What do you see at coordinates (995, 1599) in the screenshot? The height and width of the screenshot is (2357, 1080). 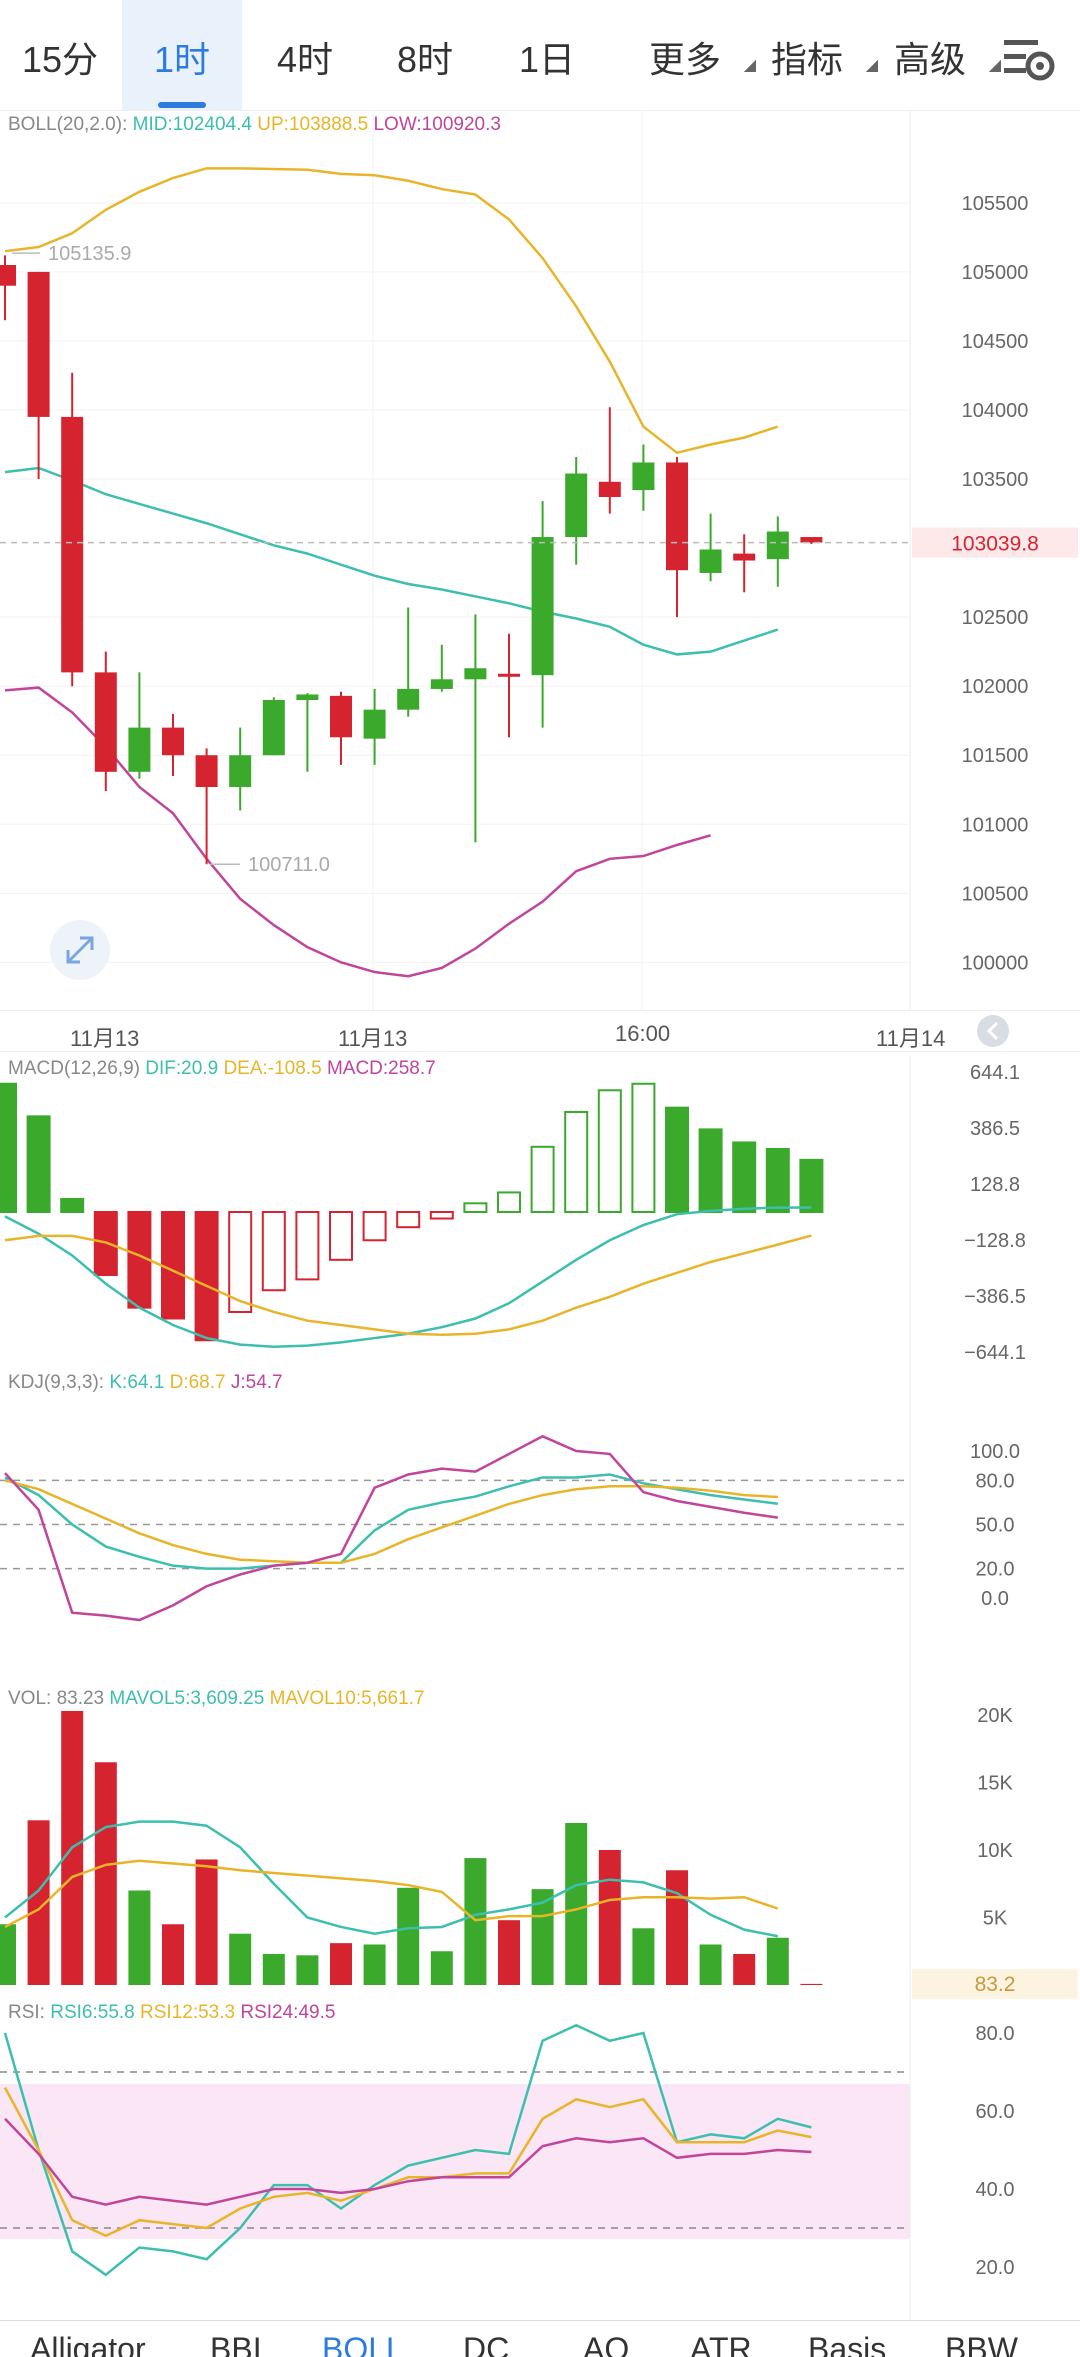 I see `kdj-tick-label: 0.0` at bounding box center [995, 1599].